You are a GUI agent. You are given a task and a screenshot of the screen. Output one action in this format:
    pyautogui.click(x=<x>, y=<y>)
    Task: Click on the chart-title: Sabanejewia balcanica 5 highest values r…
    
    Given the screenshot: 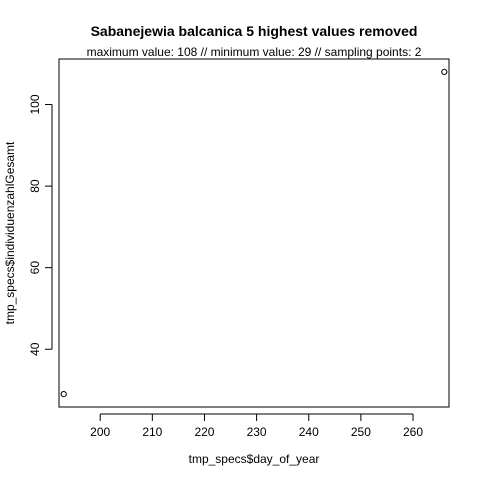 What is the action you would take?
    pyautogui.click(x=254, y=31)
    